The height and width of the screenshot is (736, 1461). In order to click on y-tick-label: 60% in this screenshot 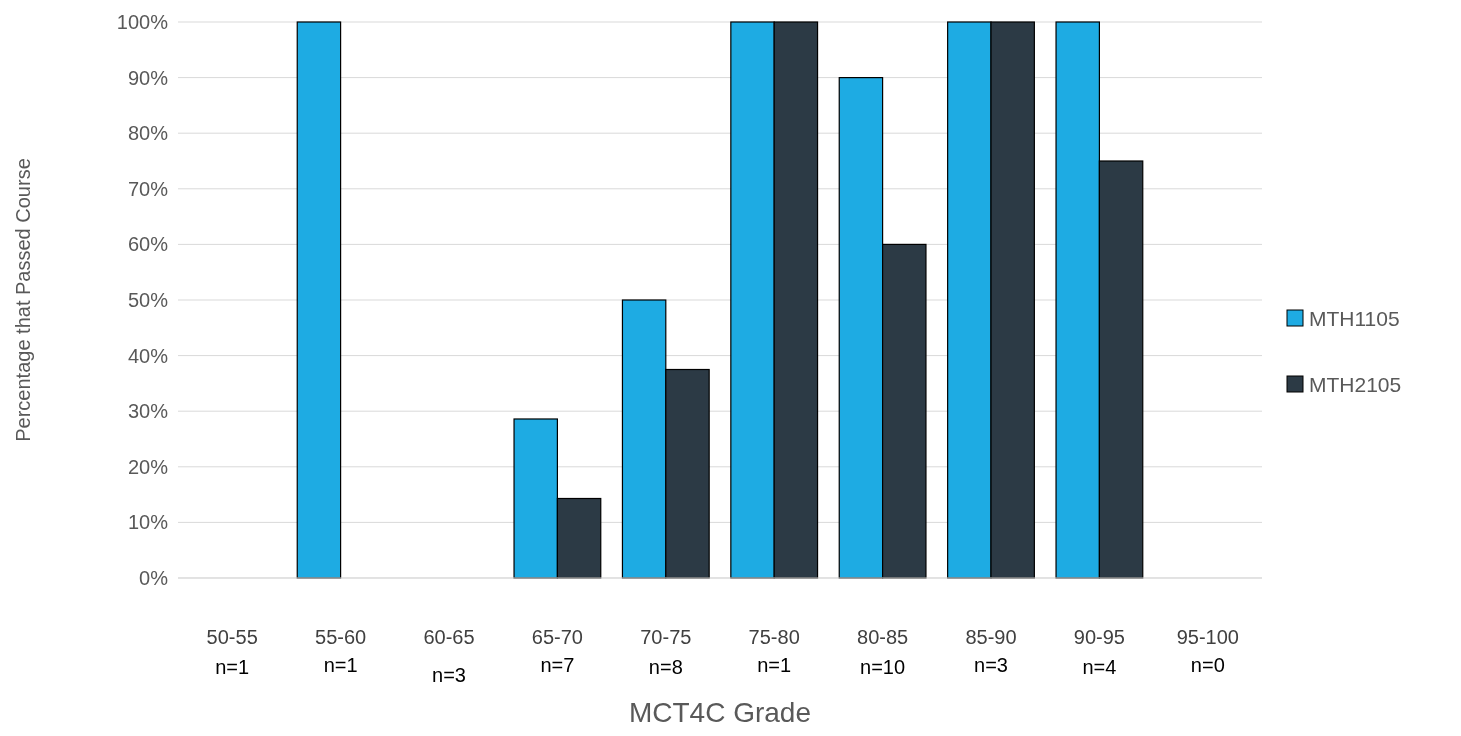, I will do `click(148, 244)`.